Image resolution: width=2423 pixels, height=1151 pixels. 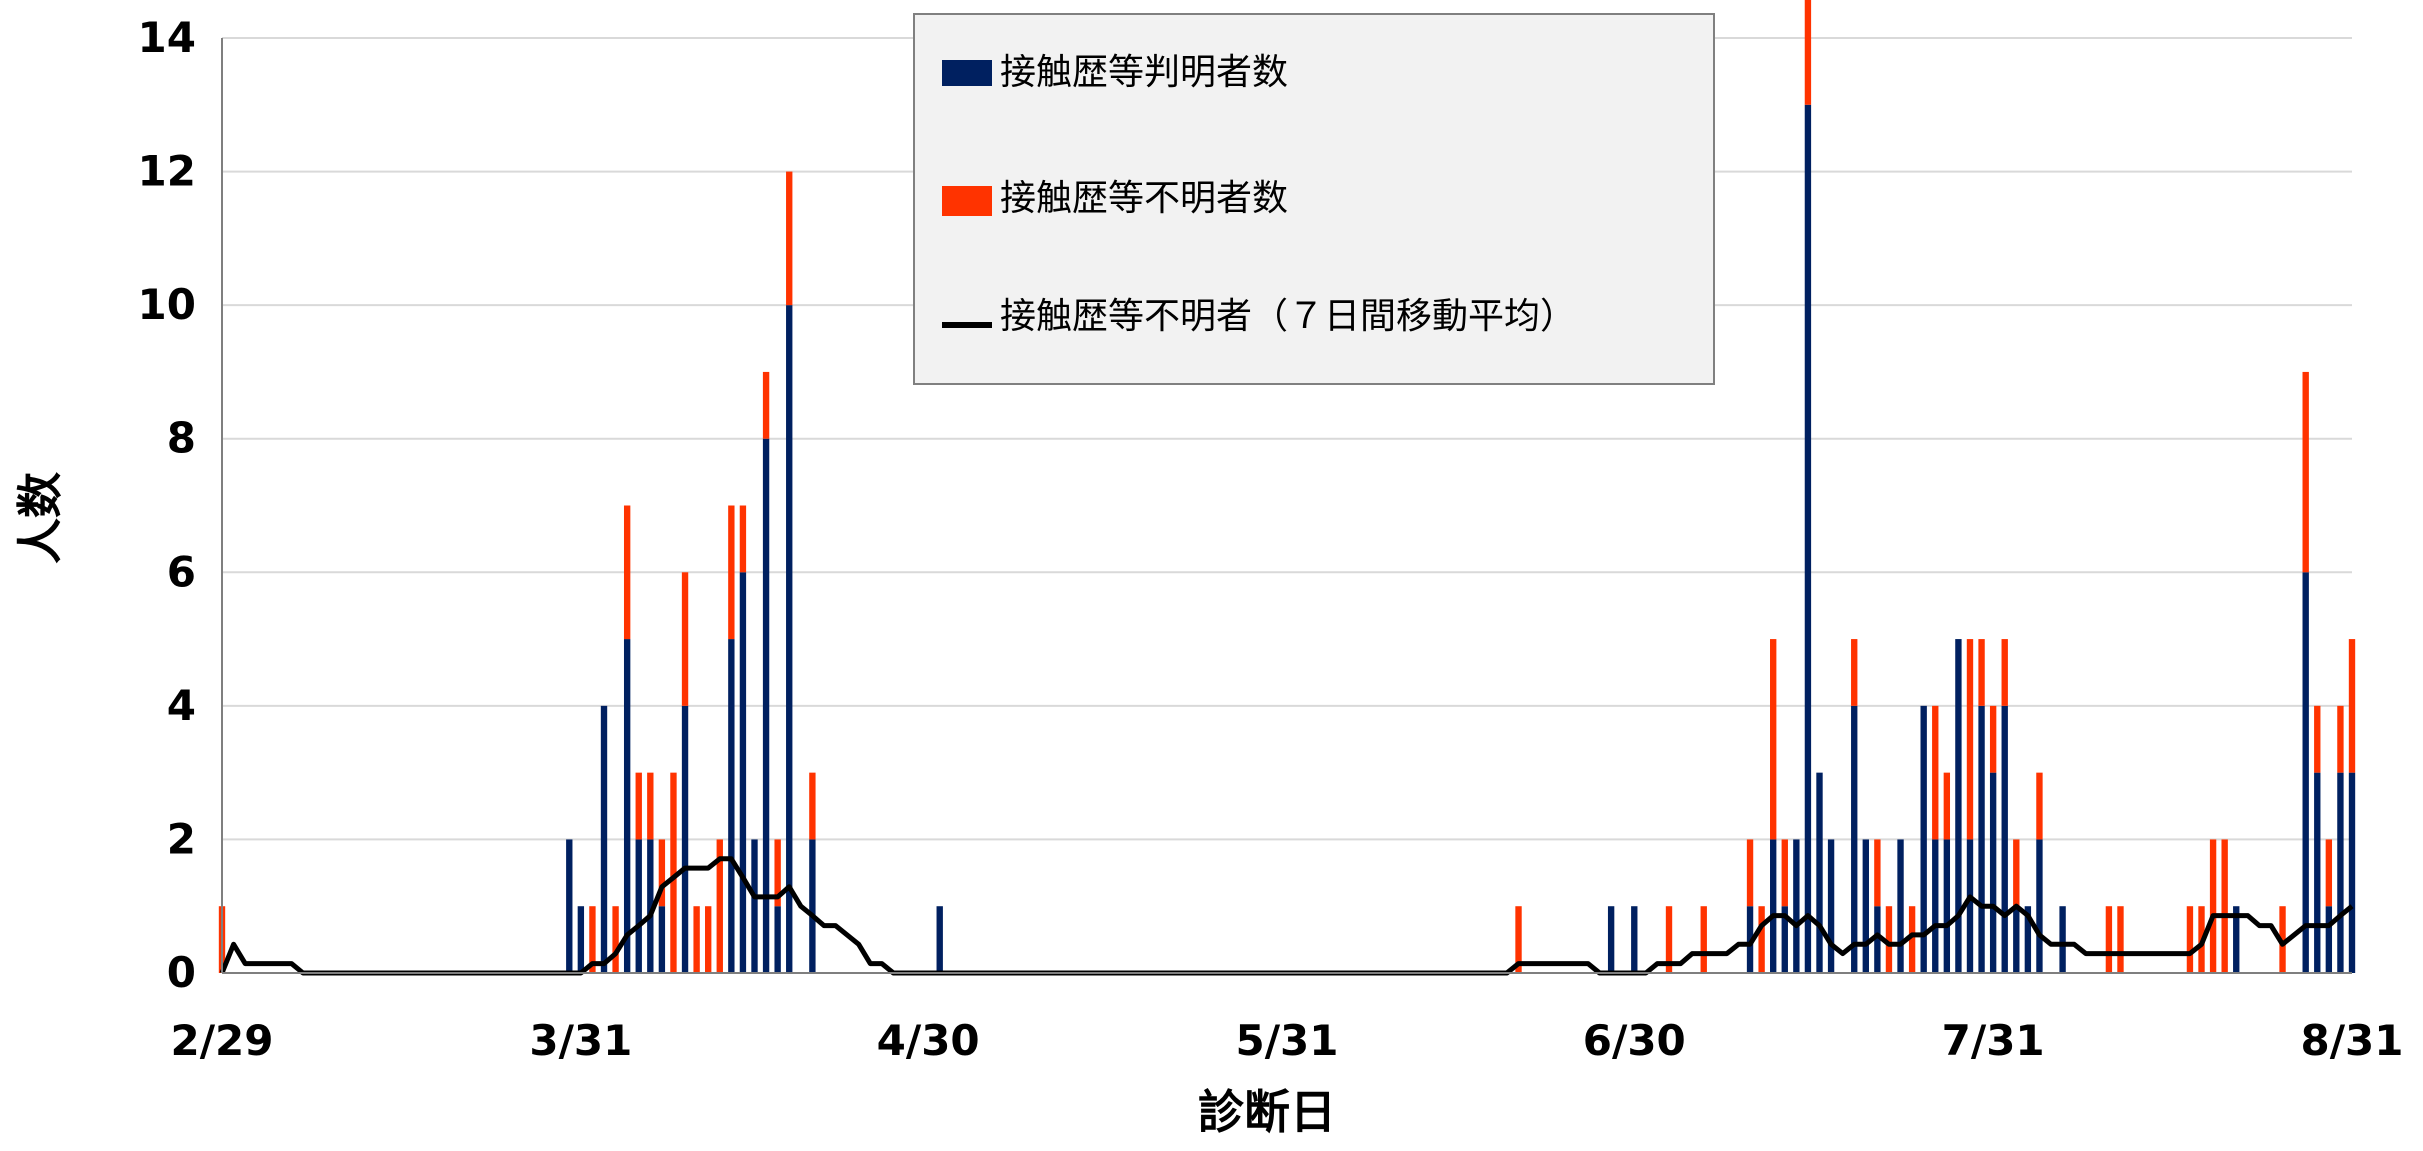 What do you see at coordinates (1286, 1040) in the screenshot?
I see `x-tick-labels: 2/29 3/31 4/30 5/31 6/30 7/31 8/31` at bounding box center [1286, 1040].